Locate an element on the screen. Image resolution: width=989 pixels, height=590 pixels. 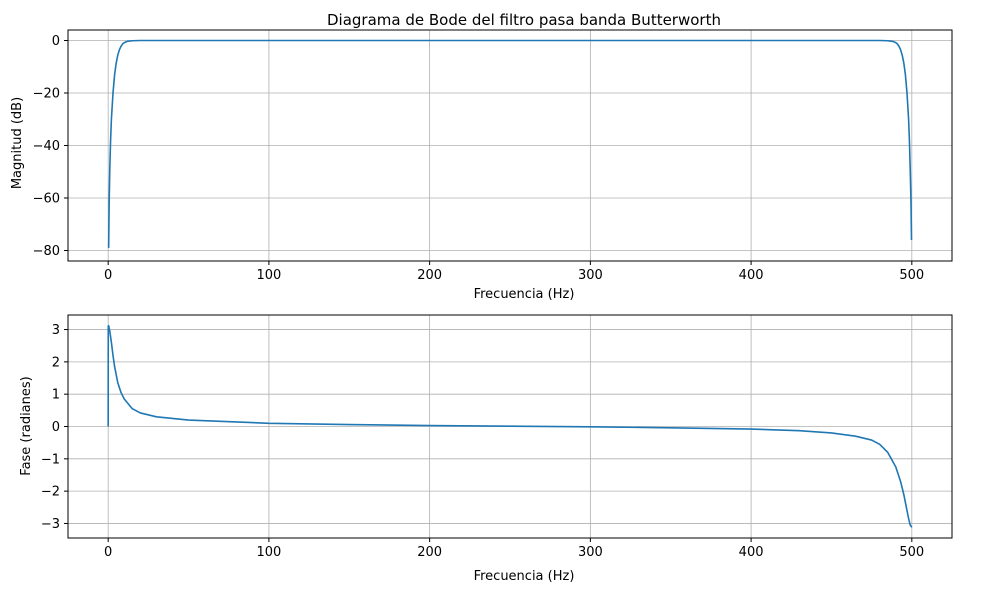
magnitude-x-tick-label: 100 is located at coordinates (268, 275).